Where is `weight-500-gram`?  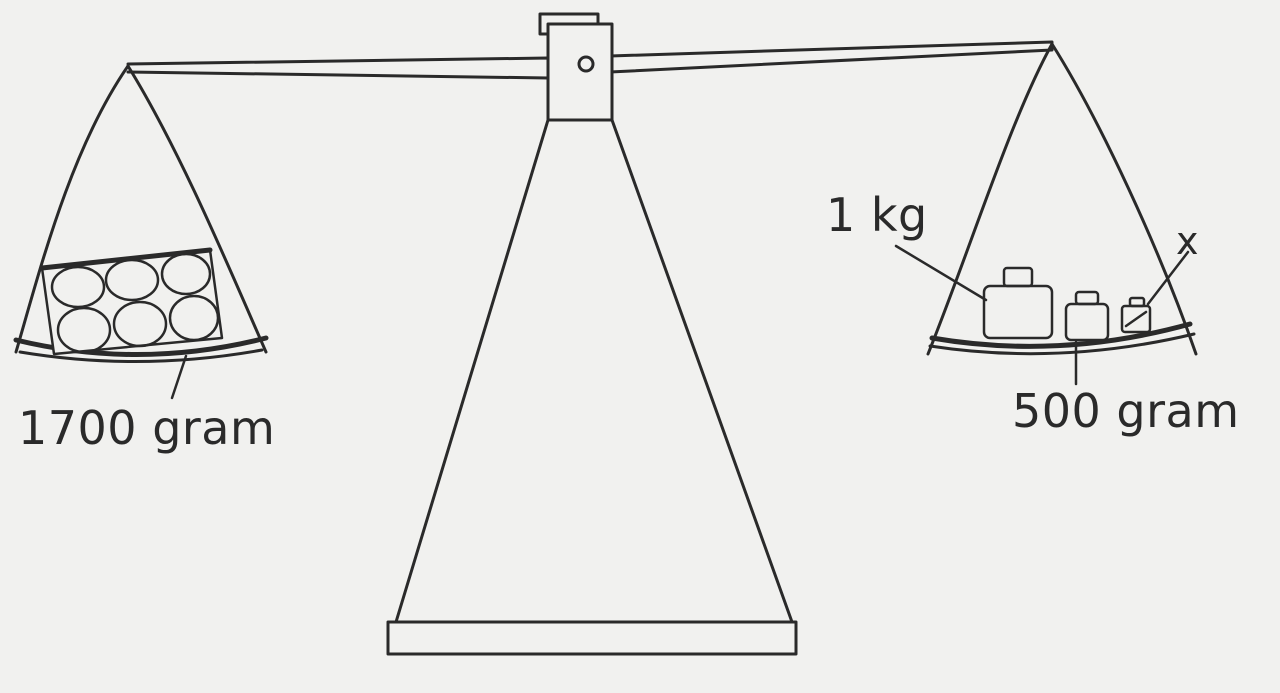
weight-500-gram is located at coordinates (1087, 316).